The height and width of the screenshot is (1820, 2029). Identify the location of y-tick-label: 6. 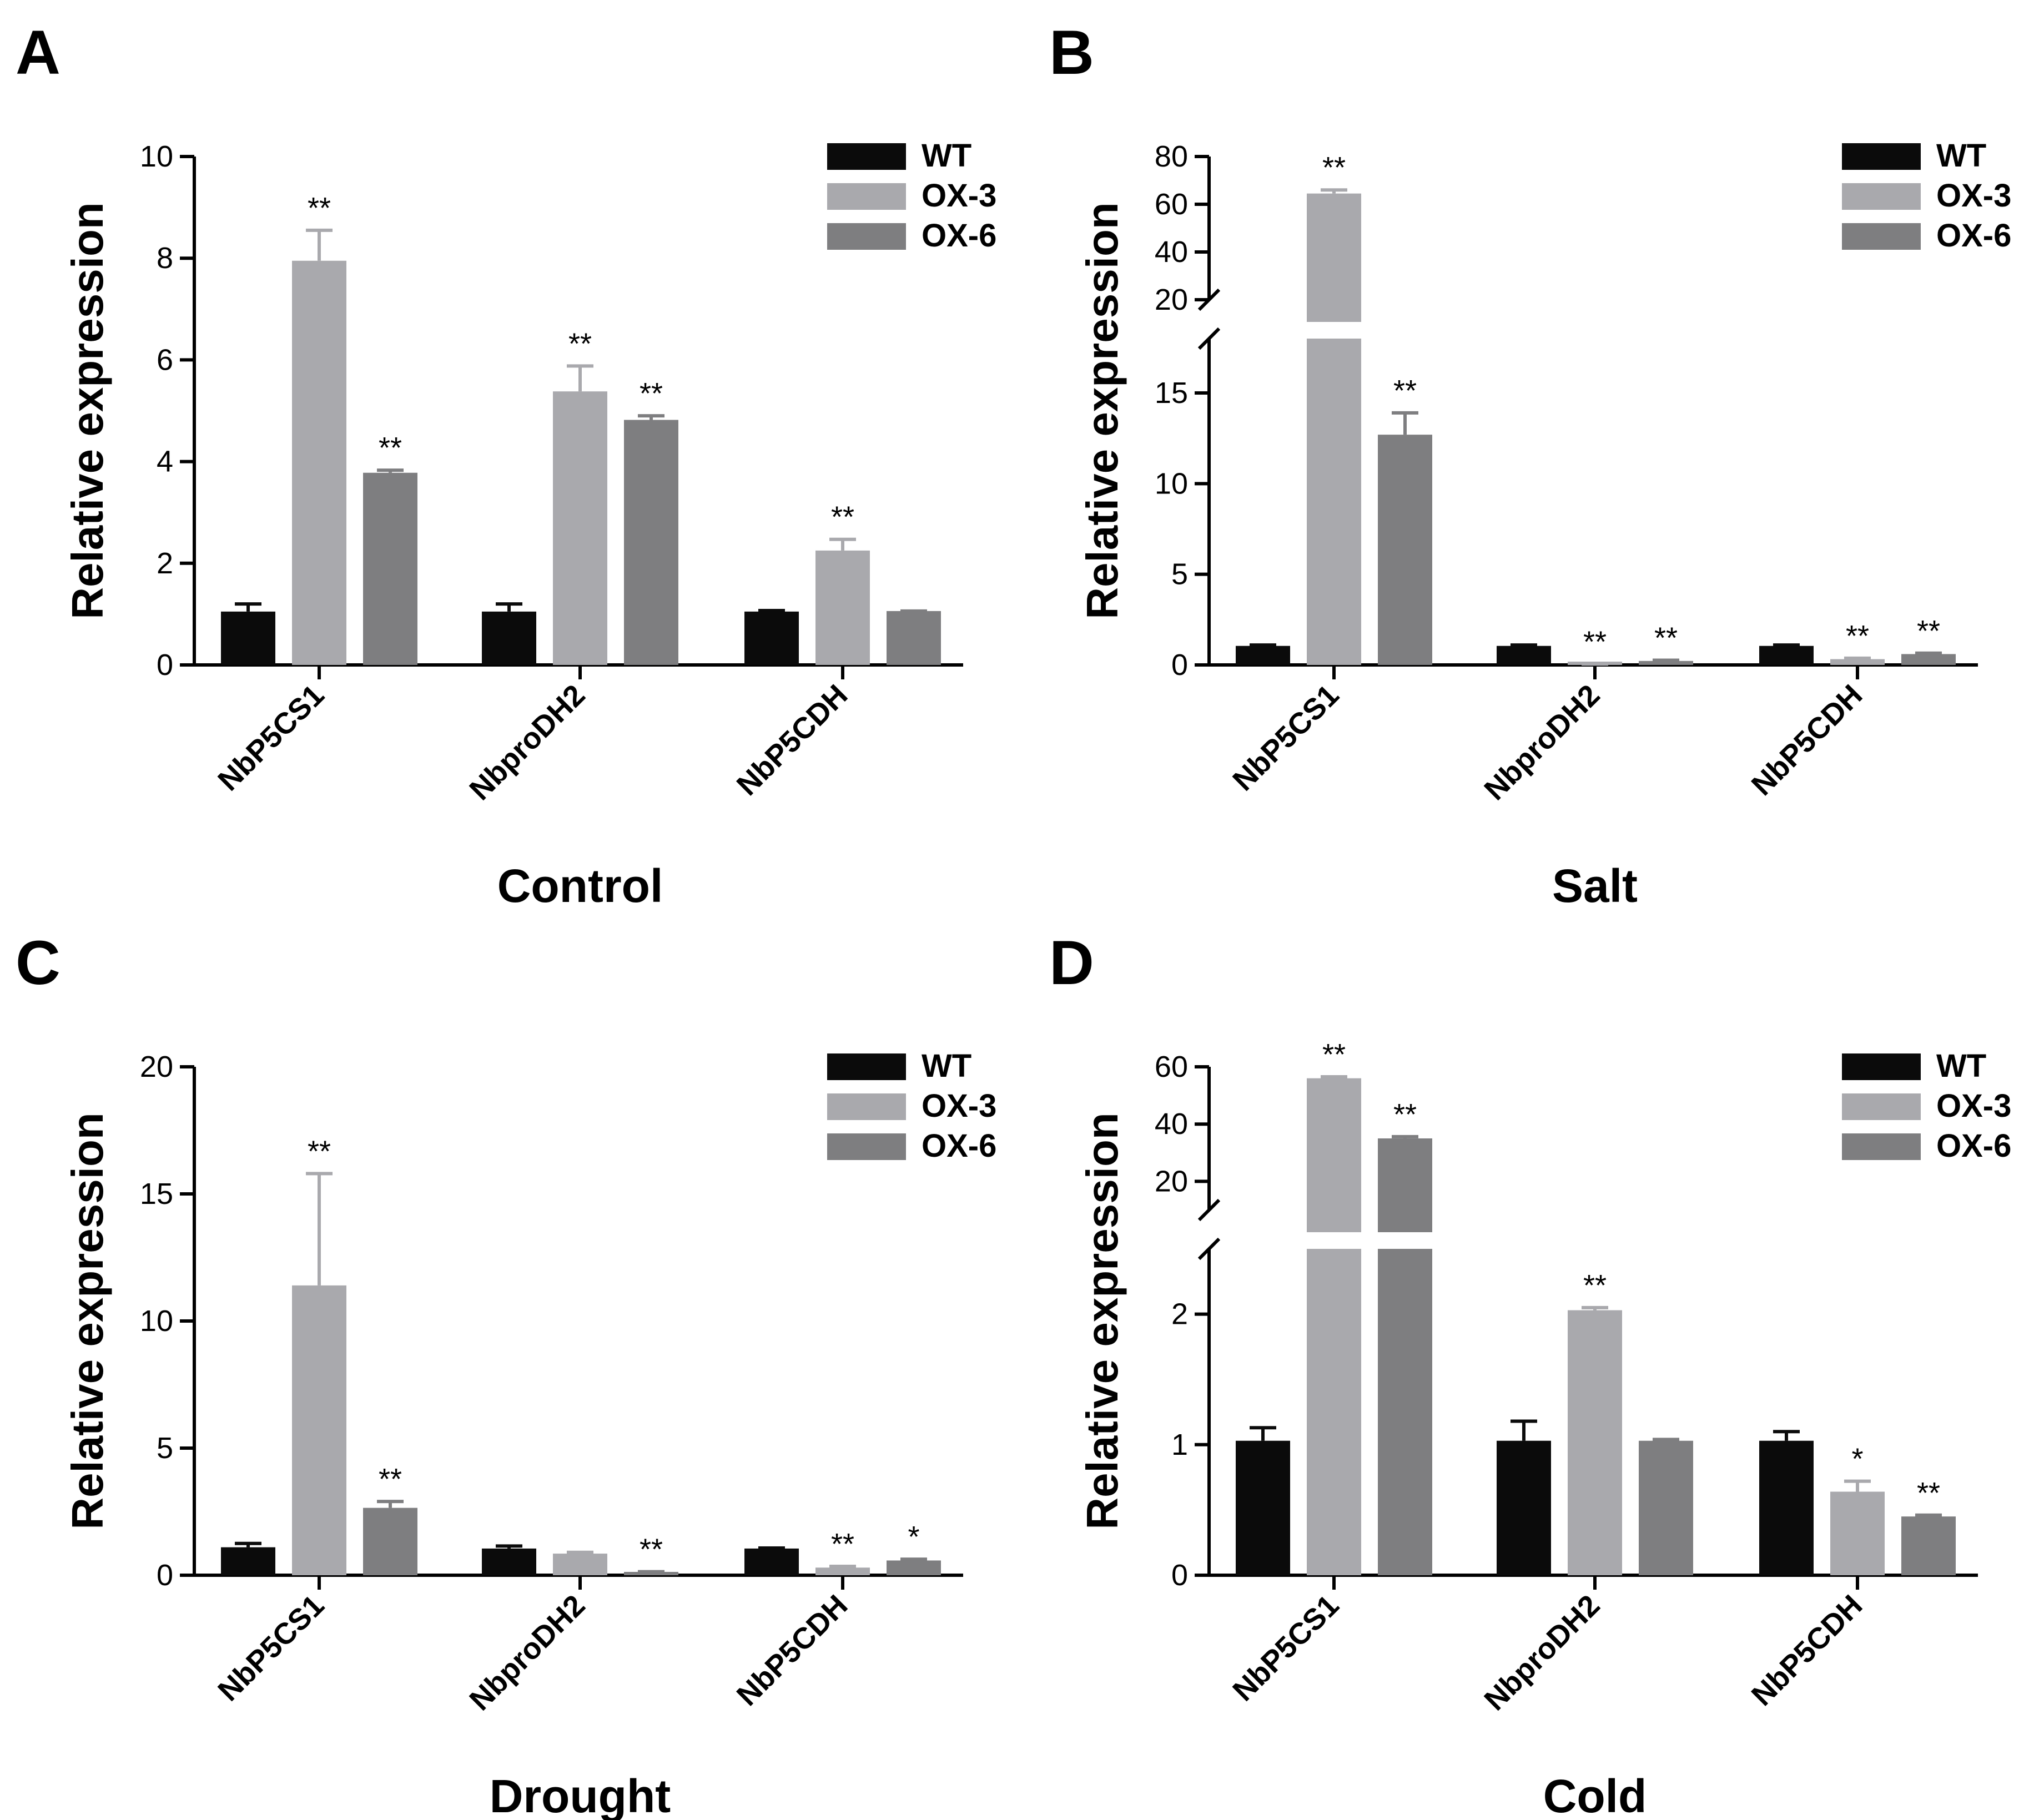
(165, 359).